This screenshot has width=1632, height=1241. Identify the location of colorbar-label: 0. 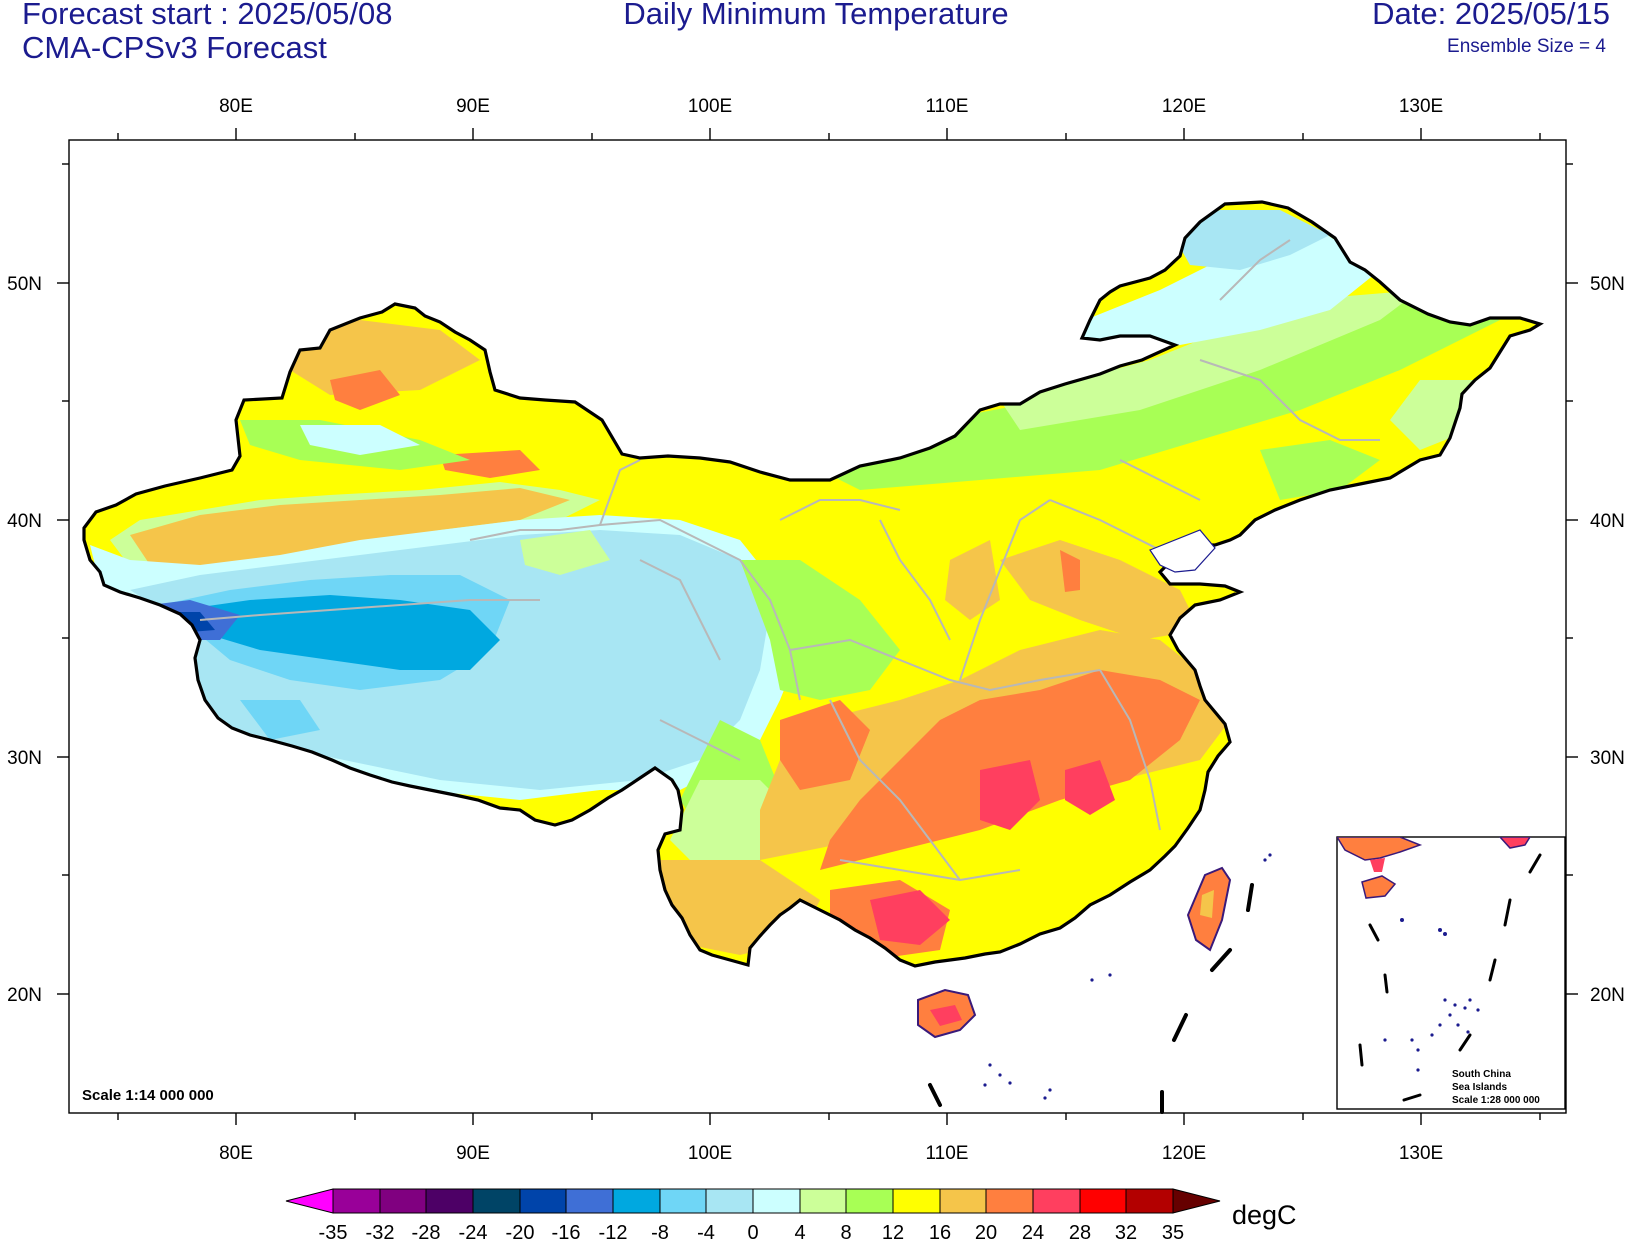
(752, 1231).